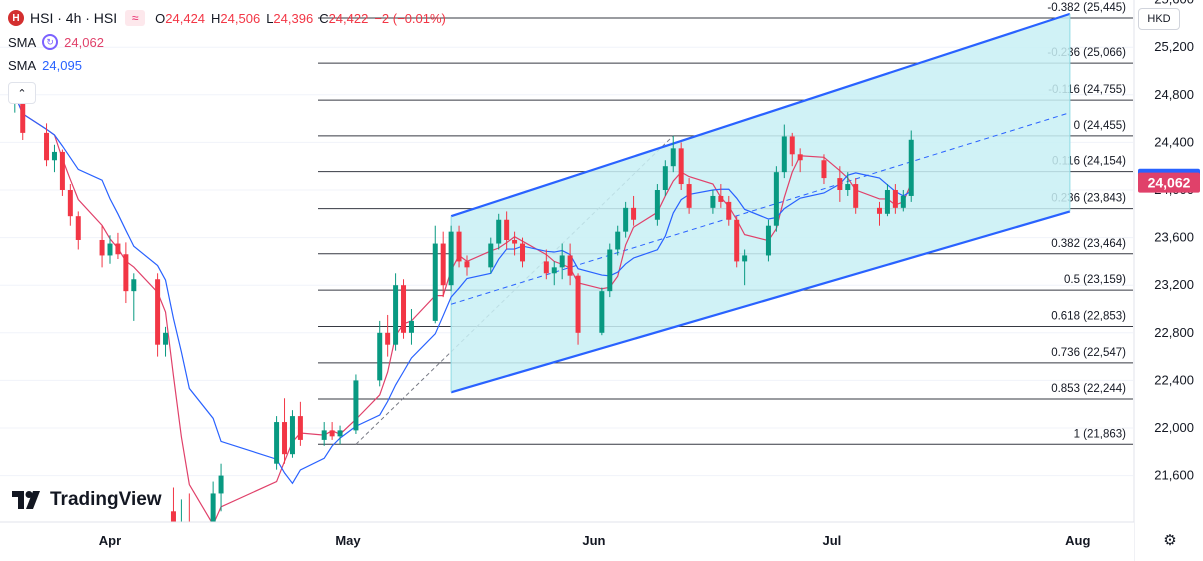 Image resolution: width=1203 pixels, height=561 pixels. I want to click on refresh-icon: ↻, so click(50, 42).